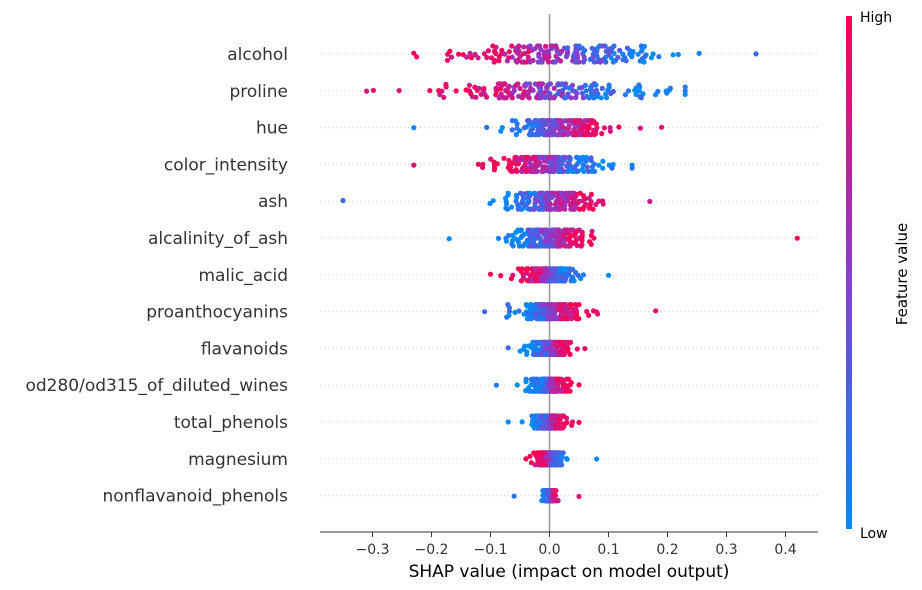 The height and width of the screenshot is (590, 922). Describe the element at coordinates (608, 550) in the screenshot. I see `x-tick-label: 0.1` at that location.